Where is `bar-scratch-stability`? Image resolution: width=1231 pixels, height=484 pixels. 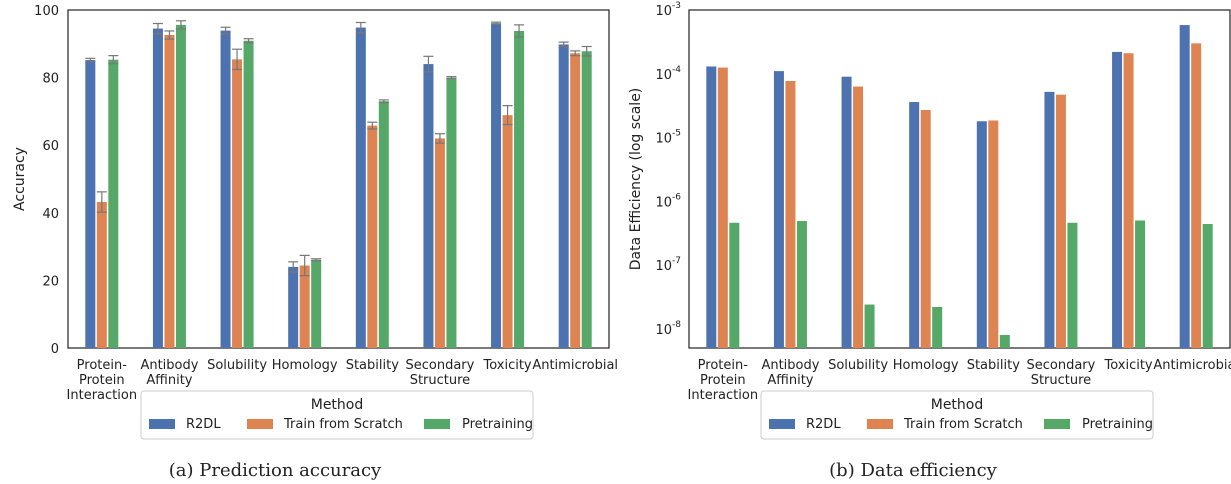 bar-scratch-stability is located at coordinates (372, 236).